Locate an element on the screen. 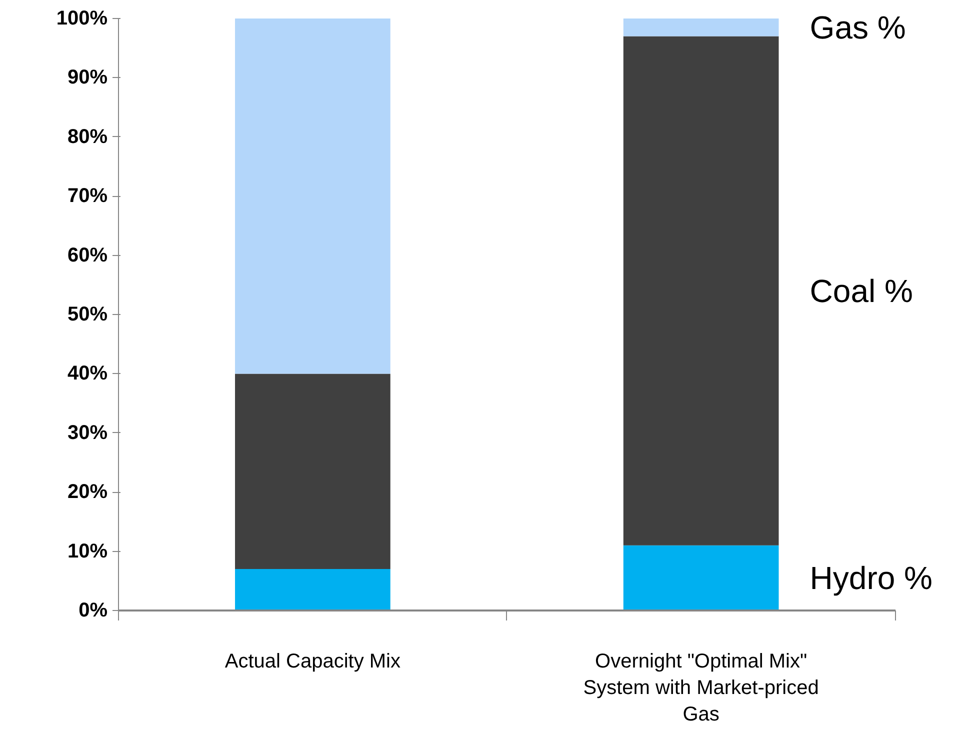 This screenshot has height=745, width=970. y-tick-label: 0% is located at coordinates (93, 611).